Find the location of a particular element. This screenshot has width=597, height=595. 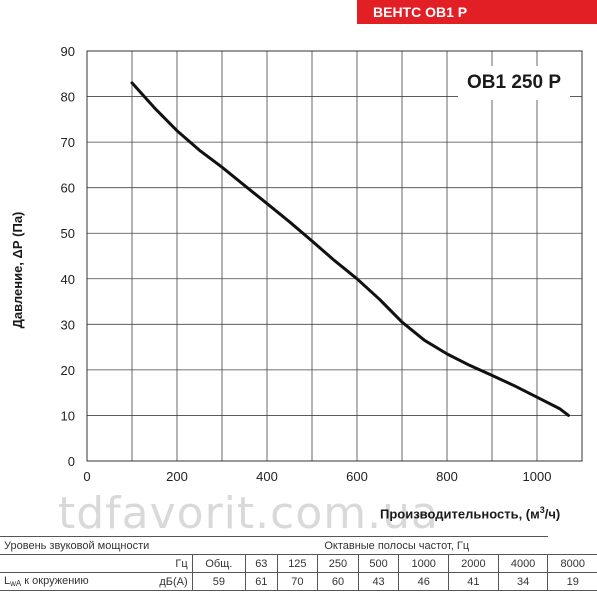

table-title-right: Октавные полосы частот, Гц is located at coordinates (396, 545).